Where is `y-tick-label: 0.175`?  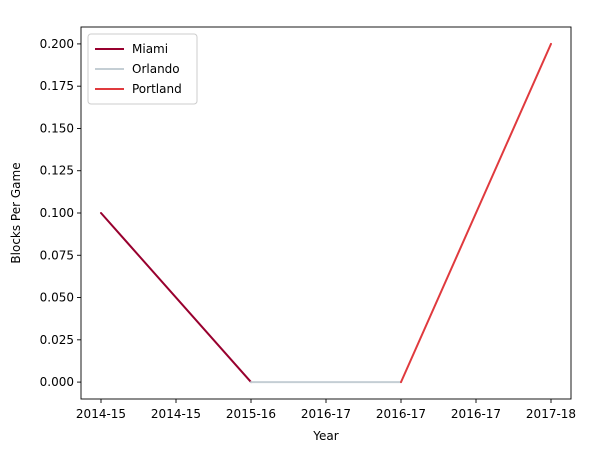 y-tick-label: 0.175 is located at coordinates (57, 86).